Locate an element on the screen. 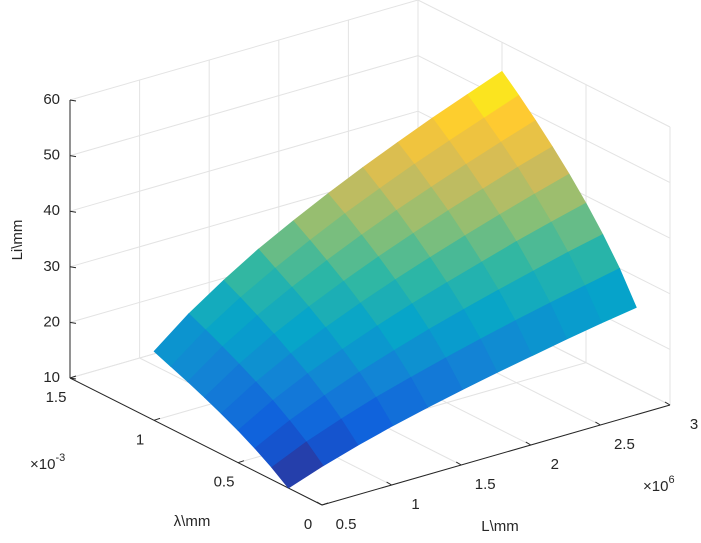 The image size is (701, 543). z-tick-label: 10 is located at coordinates (51, 377).